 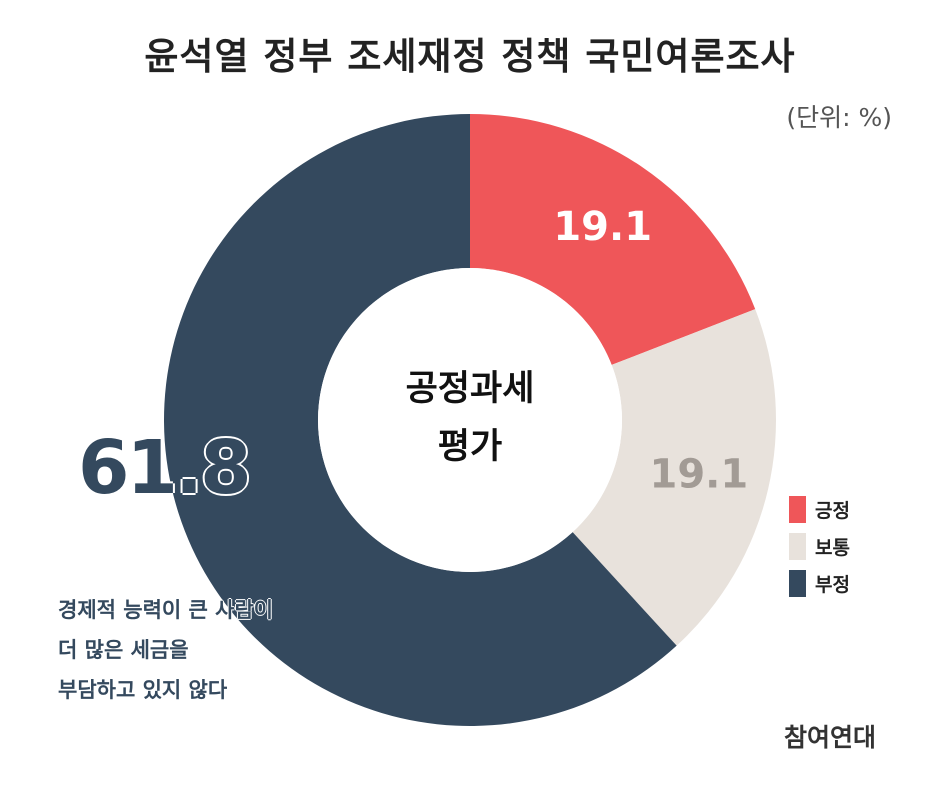 I want to click on legend-label-positive: 긍정, so click(x=832, y=511).